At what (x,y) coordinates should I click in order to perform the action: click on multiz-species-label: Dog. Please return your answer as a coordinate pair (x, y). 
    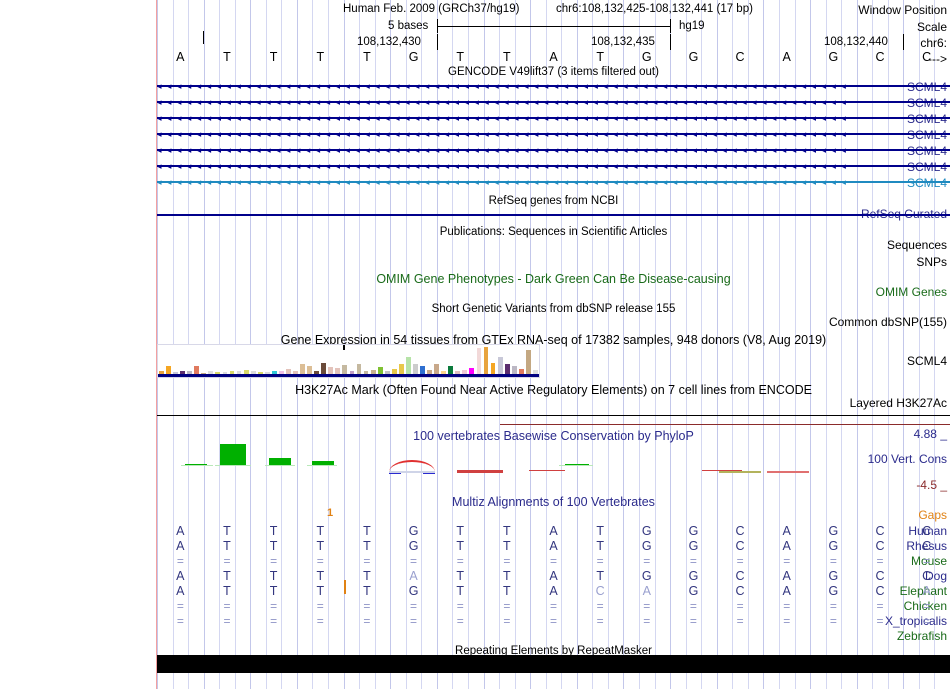
    Looking at the image, I should click on (935, 576).